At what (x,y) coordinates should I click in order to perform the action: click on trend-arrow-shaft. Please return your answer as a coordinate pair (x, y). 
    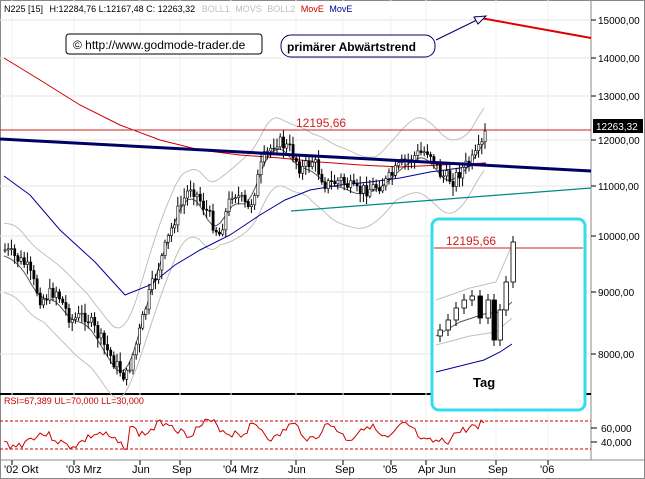
    Looking at the image, I should click on (458, 29).